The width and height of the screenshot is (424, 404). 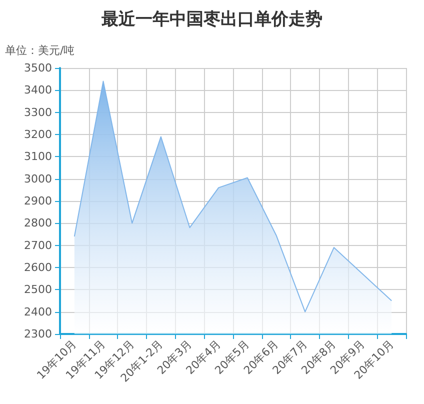 I want to click on y-tick-label: 2600, so click(x=38, y=267).